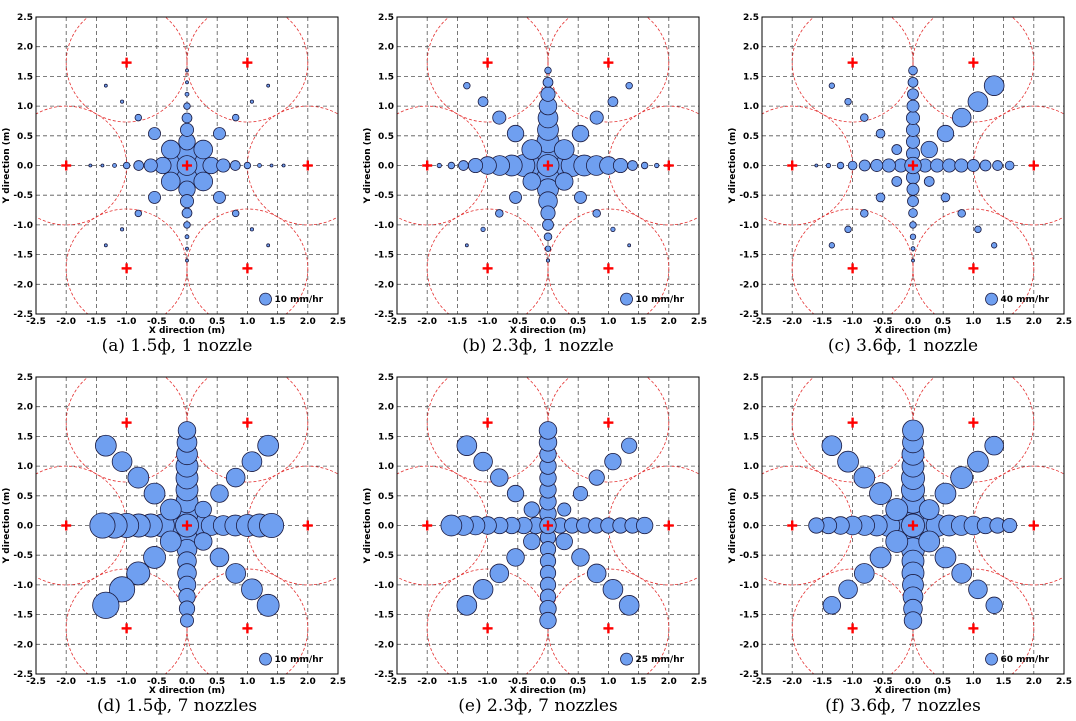 The height and width of the screenshot is (721, 1076). I want to click on y-tick-label: 0.0, so click(25, 167).